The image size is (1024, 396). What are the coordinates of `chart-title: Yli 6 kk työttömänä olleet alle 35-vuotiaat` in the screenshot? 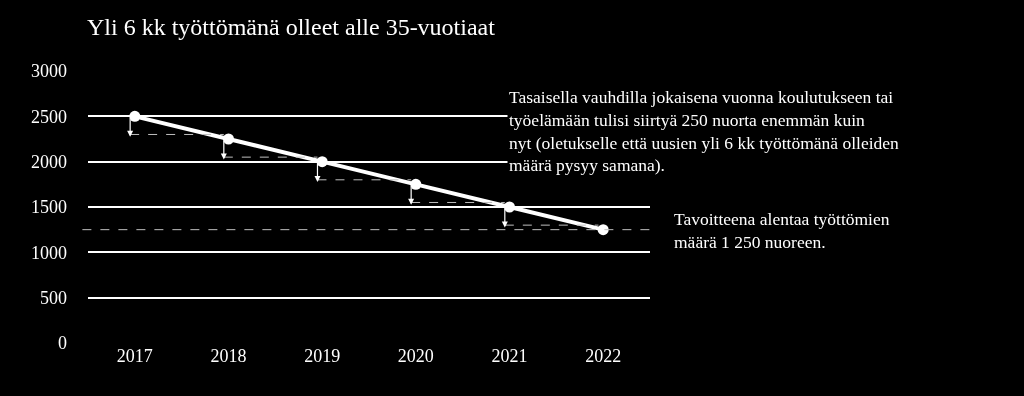 It's located at (291, 26).